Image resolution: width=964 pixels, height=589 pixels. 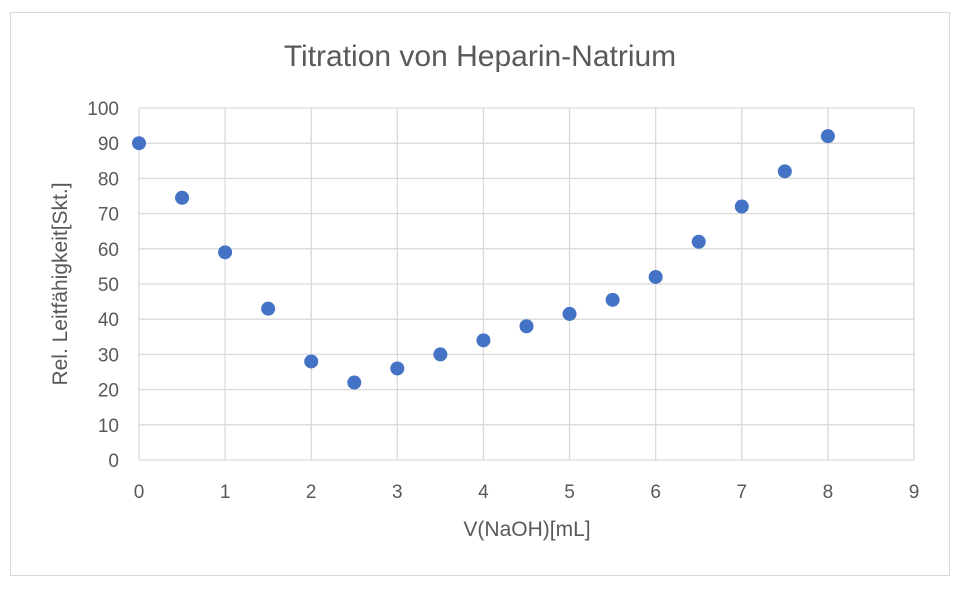 What do you see at coordinates (225, 492) in the screenshot?
I see `x-tick-label: 1` at bounding box center [225, 492].